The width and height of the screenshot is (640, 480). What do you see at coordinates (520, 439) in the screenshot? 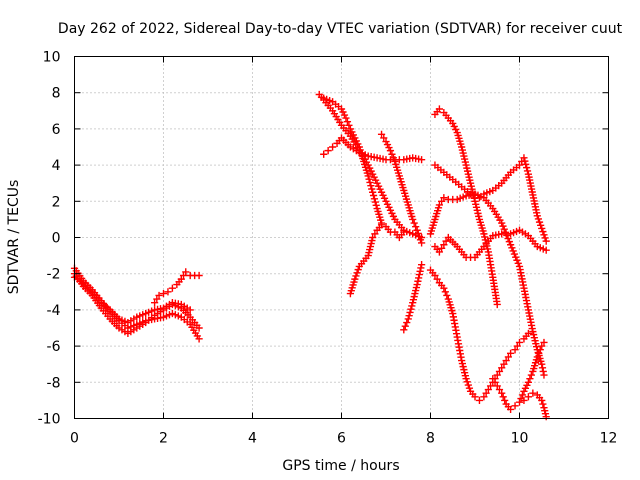
I see `x-tick-label: 10` at bounding box center [520, 439].